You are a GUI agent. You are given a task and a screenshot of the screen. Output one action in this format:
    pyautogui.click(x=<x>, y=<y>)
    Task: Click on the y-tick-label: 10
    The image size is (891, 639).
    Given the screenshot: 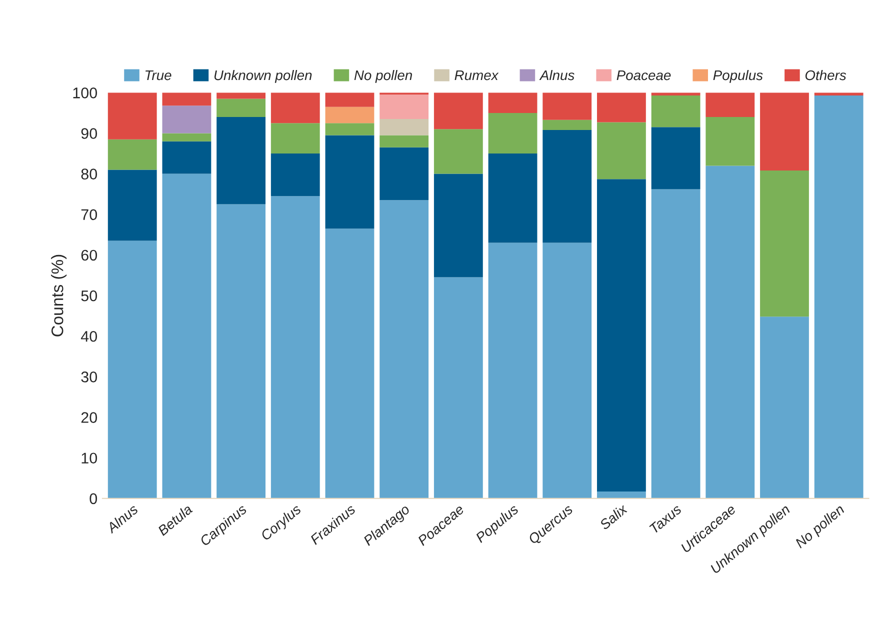 What is the action you would take?
    pyautogui.click(x=90, y=458)
    